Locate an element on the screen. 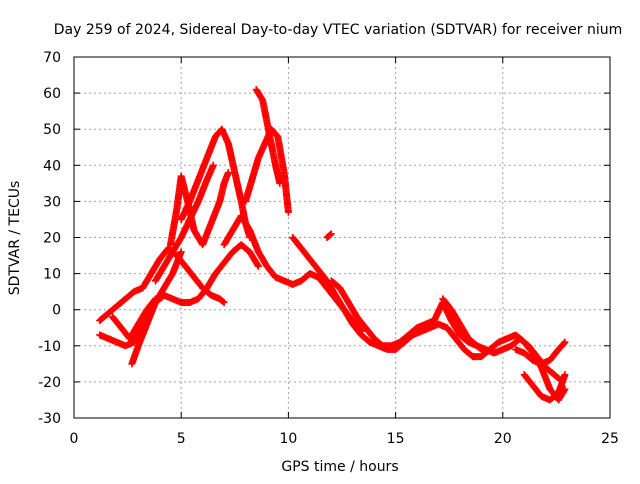 The image size is (640, 484). y-tick-label: 10 is located at coordinates (52, 275).